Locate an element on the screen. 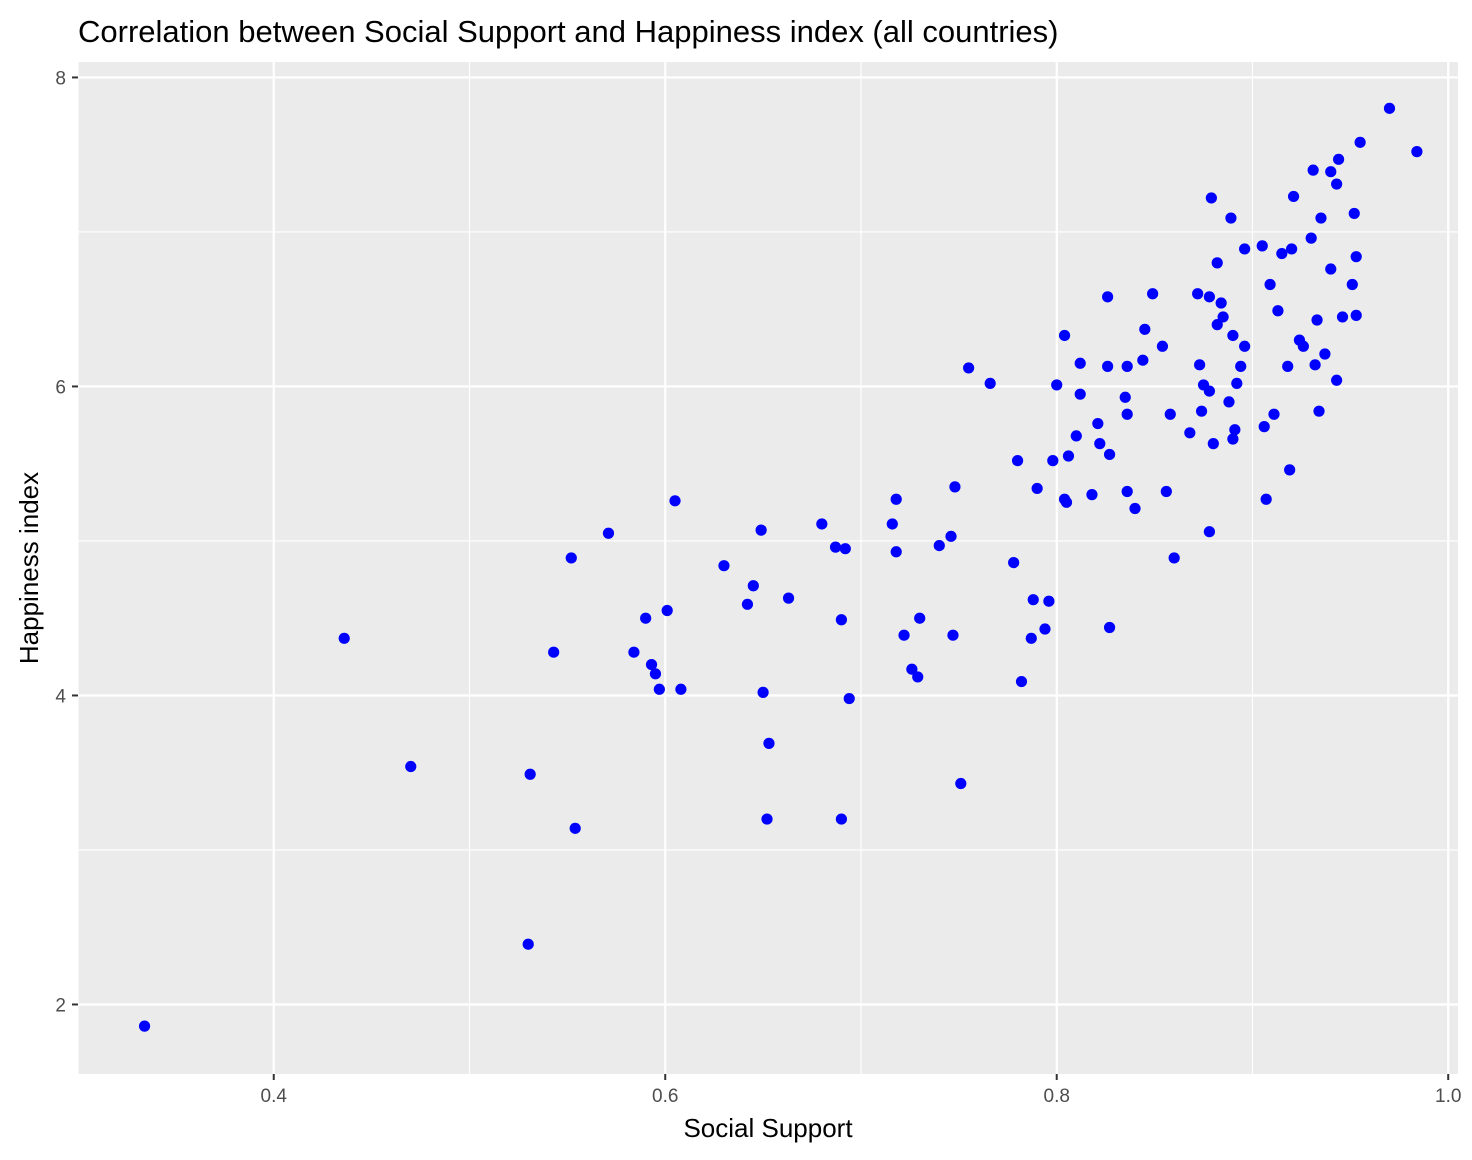 This screenshot has width=1472, height=1160. x-tick-label: 0.8 is located at coordinates (1057, 1096).